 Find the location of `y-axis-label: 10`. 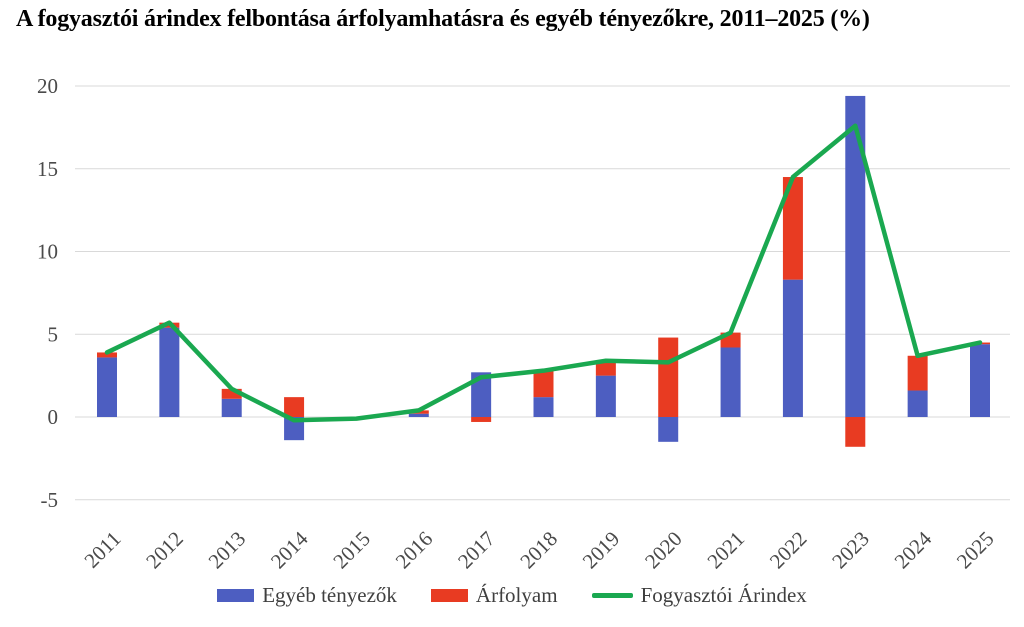

y-axis-label: 10 is located at coordinates (47, 252).